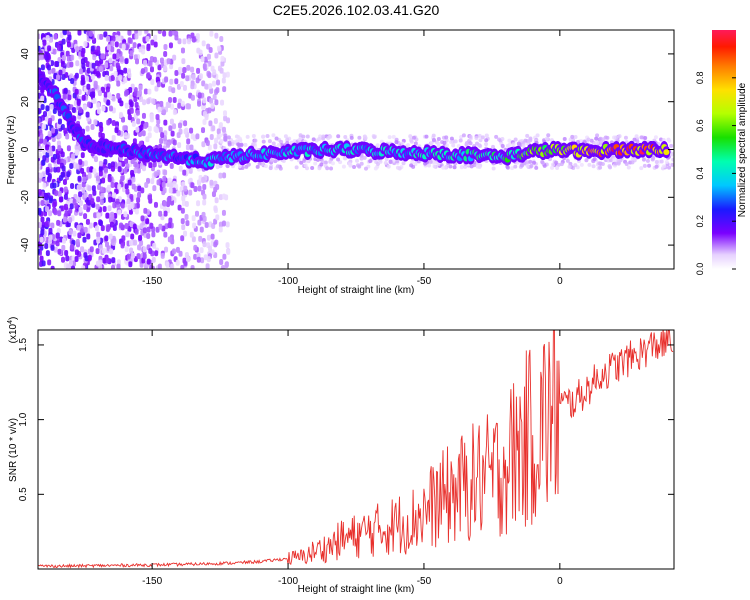 Image resolution: width=750 pixels, height=600 pixels. Describe the element at coordinates (560, 581) in the screenshot. I see `x-tick-label: 0` at that location.